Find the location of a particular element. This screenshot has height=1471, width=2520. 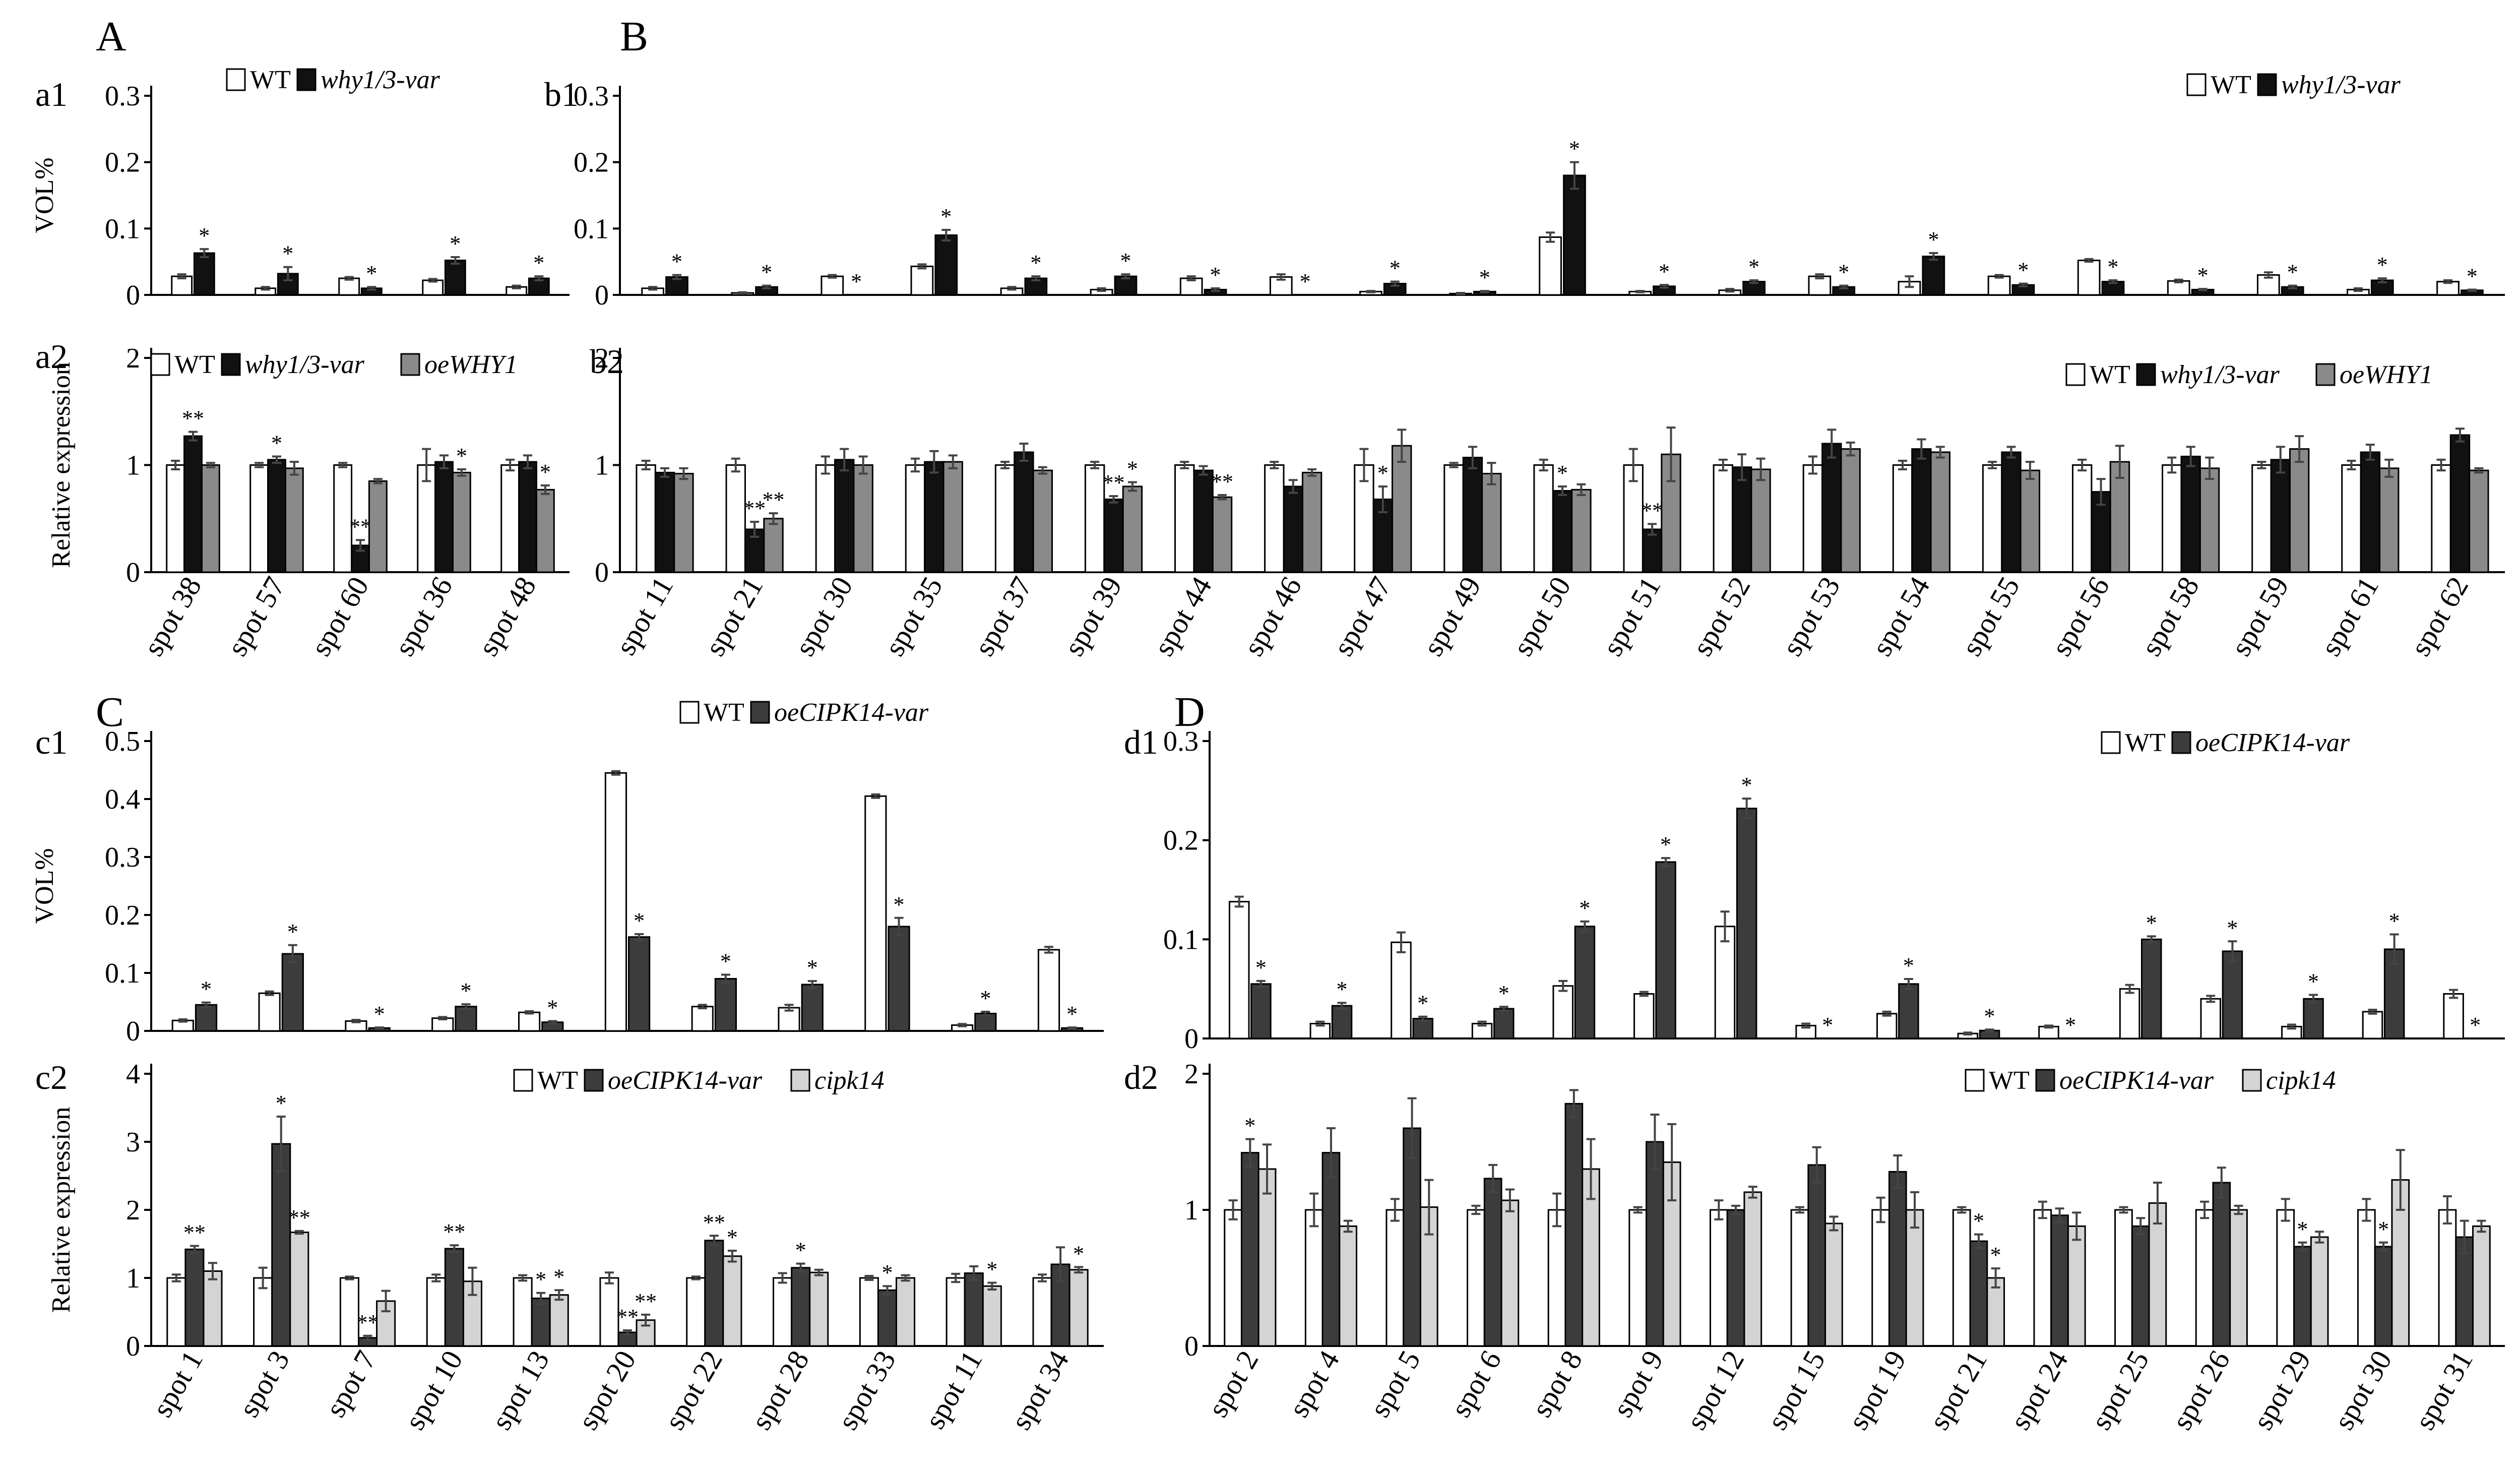

panel-letter-b: B is located at coordinates (634, 36).